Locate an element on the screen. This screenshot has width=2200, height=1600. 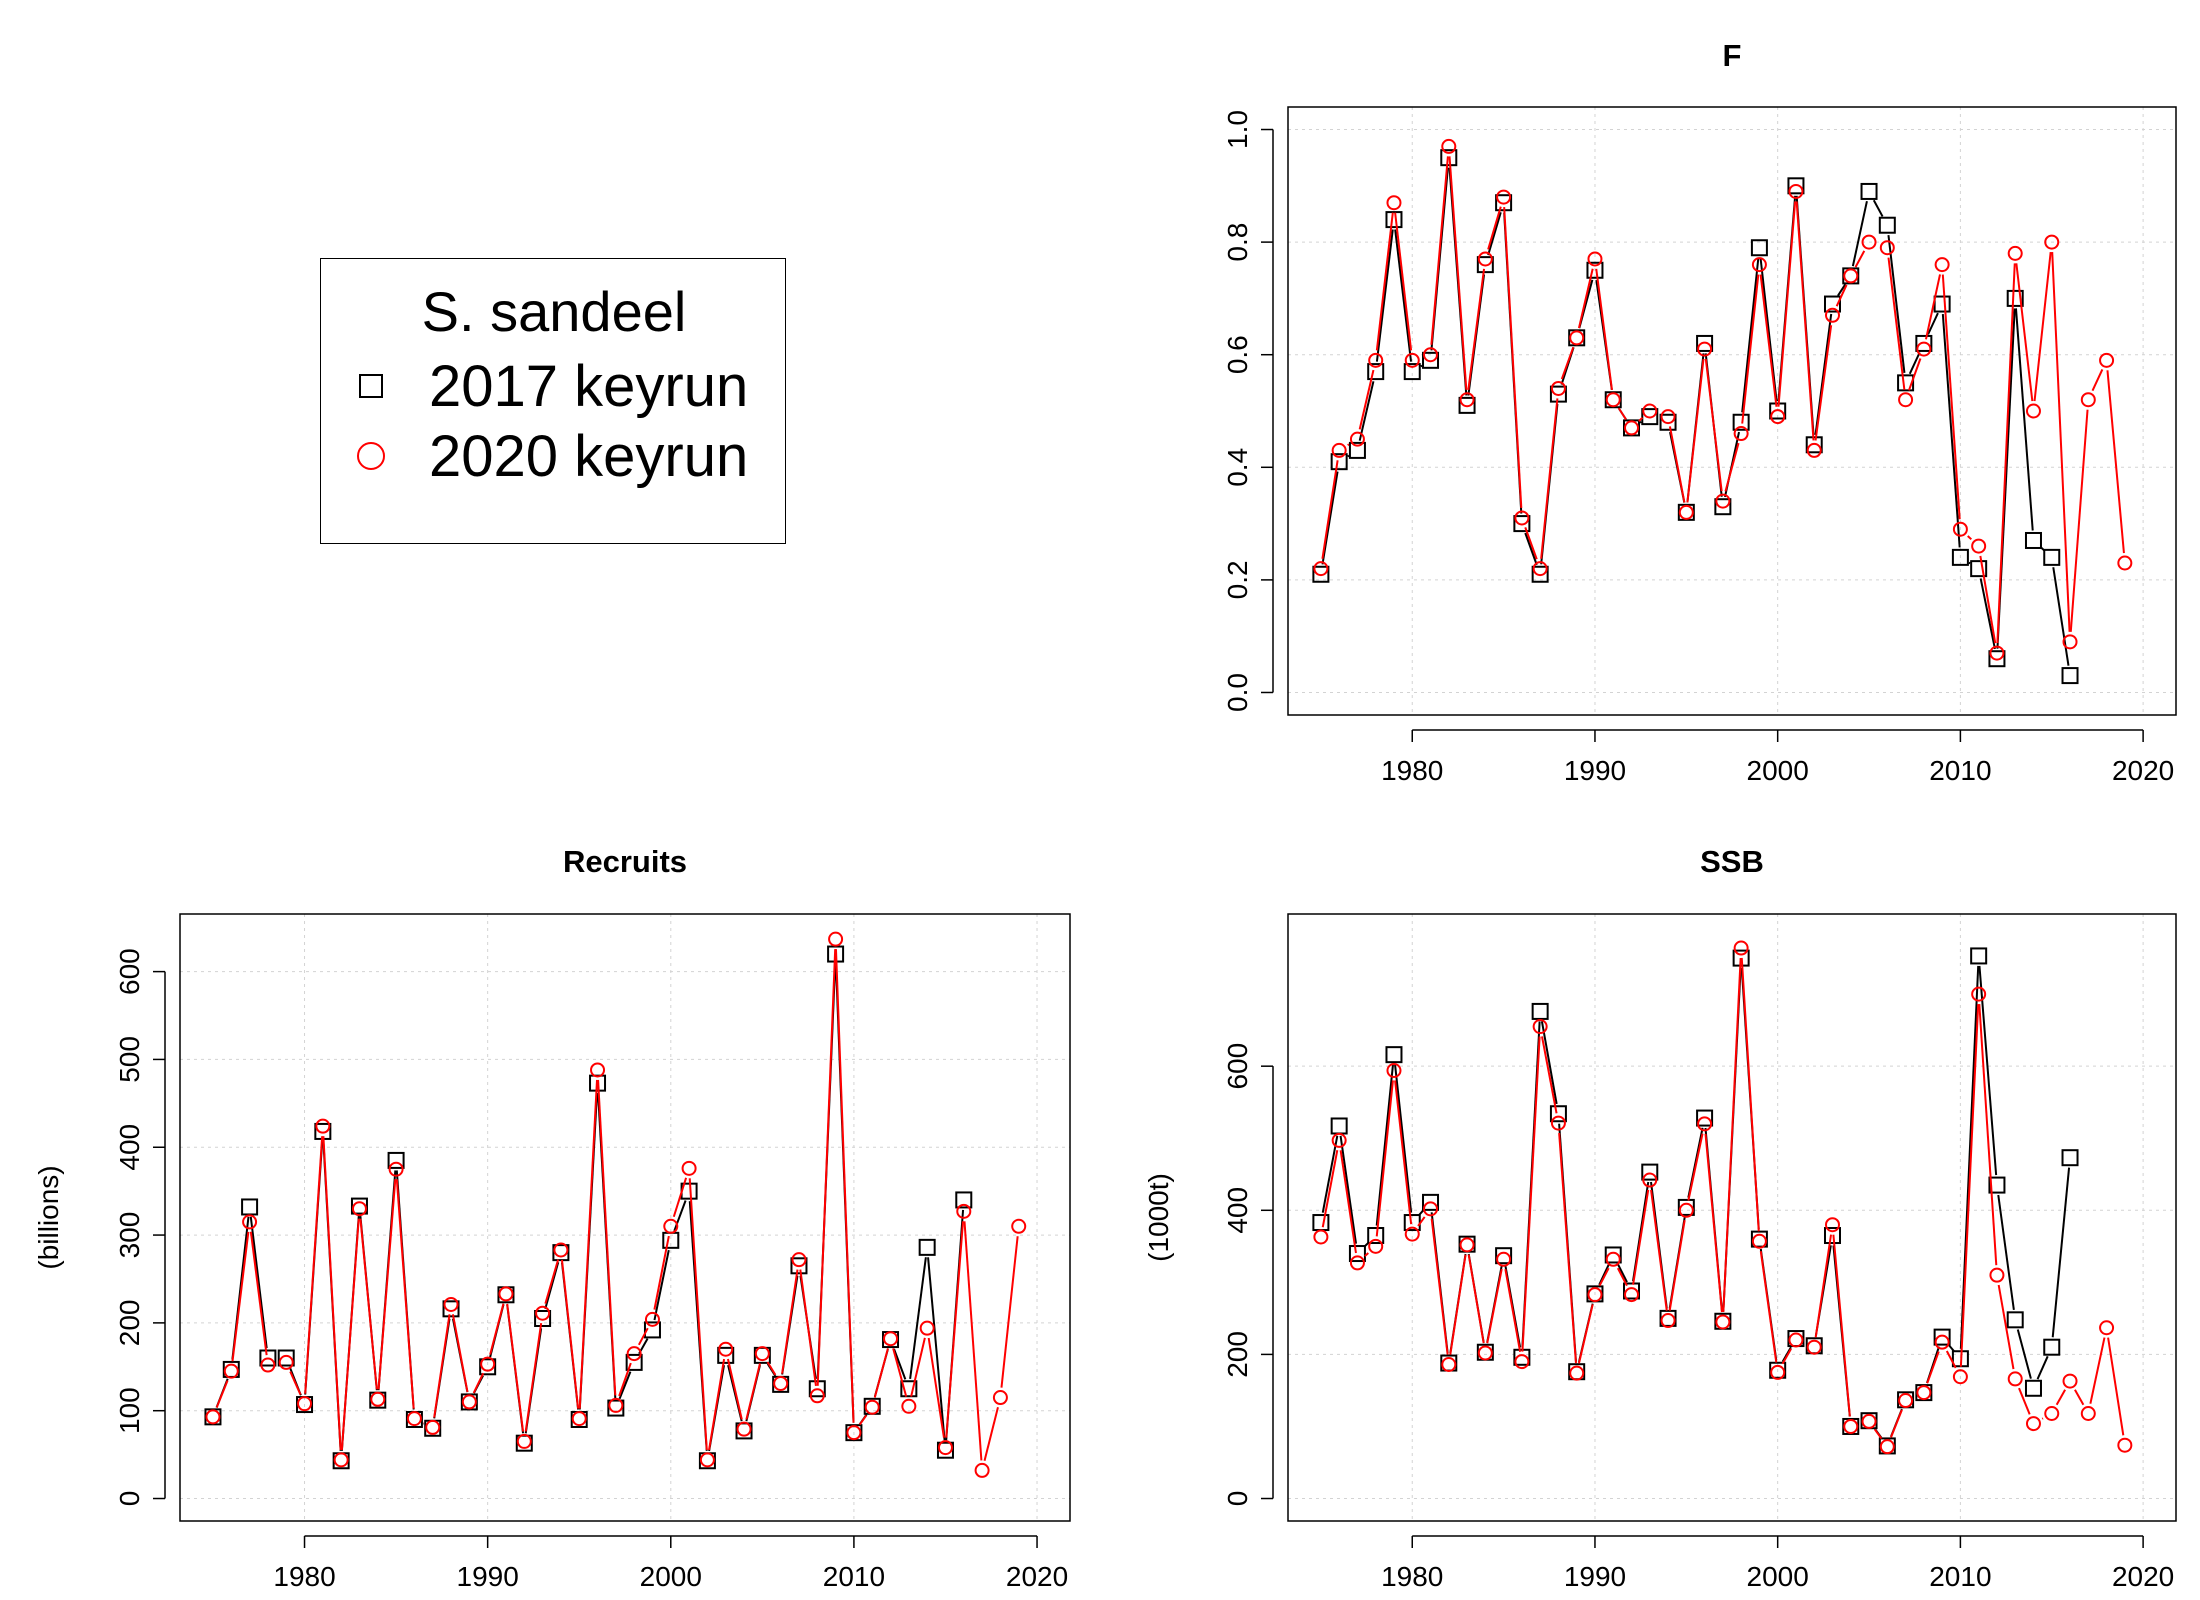
x-tick-label: 1990 is located at coordinates (488, 1576).